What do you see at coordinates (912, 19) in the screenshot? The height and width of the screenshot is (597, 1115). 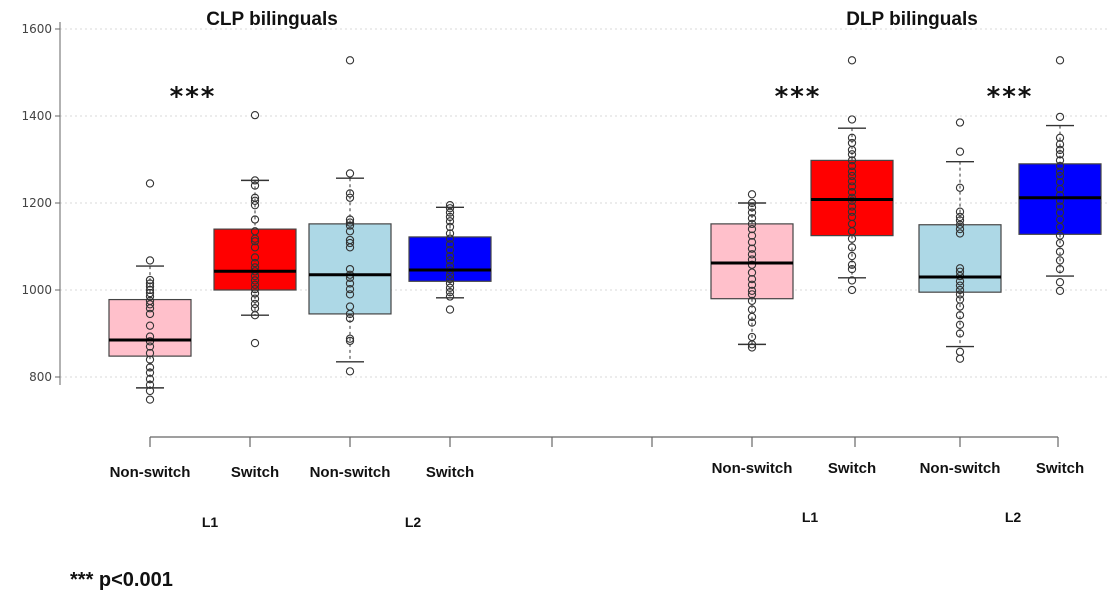 I see `panel-title-dlp: DLP bilinguals` at bounding box center [912, 19].